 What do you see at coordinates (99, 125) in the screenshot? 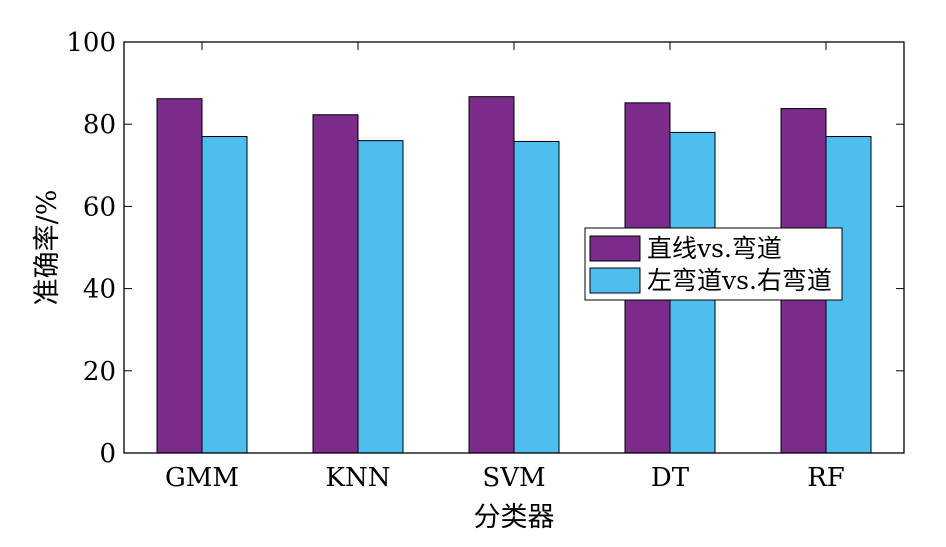
I see `y-tick-label: 80` at bounding box center [99, 125].